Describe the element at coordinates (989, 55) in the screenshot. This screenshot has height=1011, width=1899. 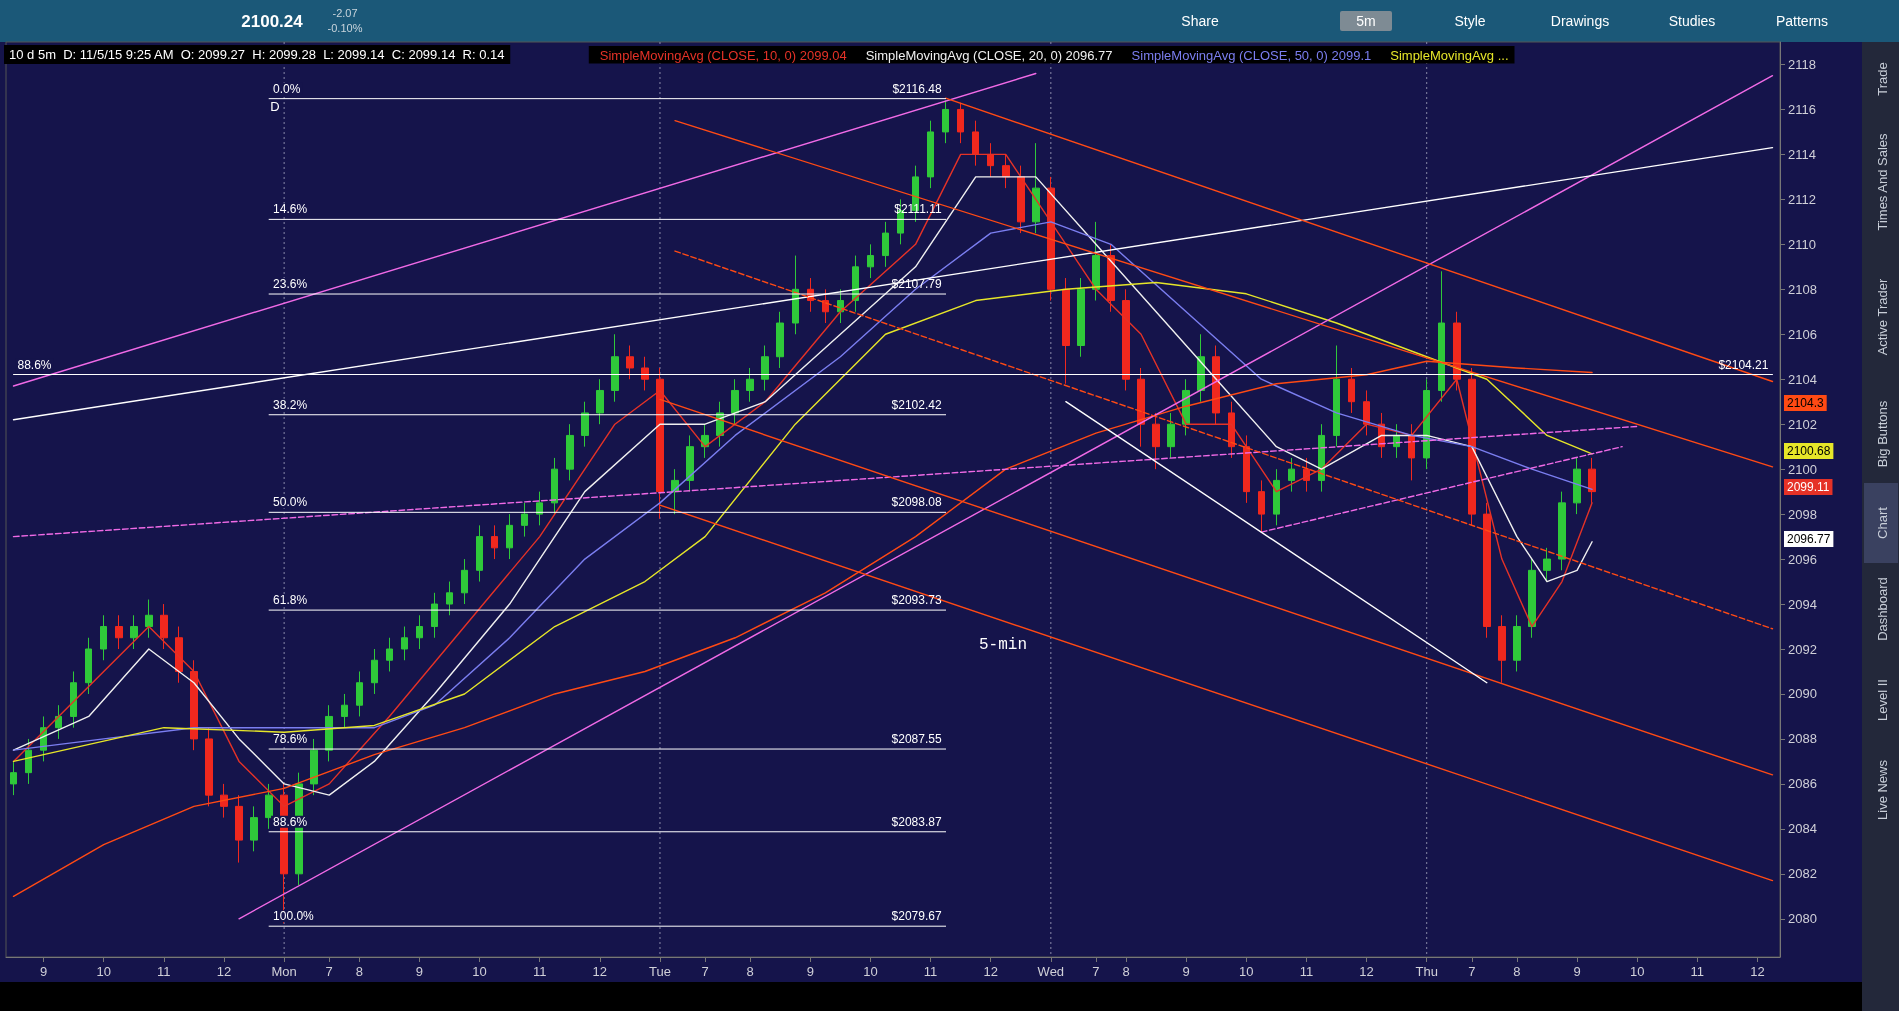
I see `text: SimpleMovingAvg (CLOSE, 20, 0) 2096.77` at that location.